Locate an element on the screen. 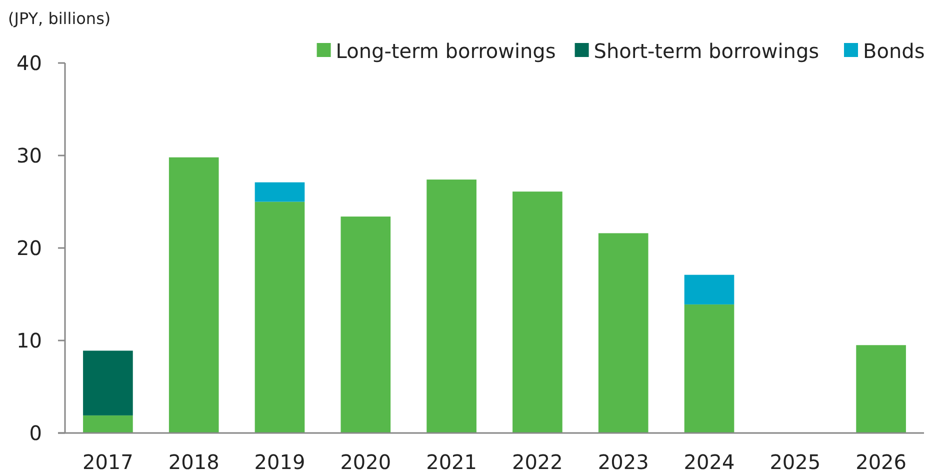 The height and width of the screenshot is (475, 934). y-tick-label: 0 is located at coordinates (35, 433).